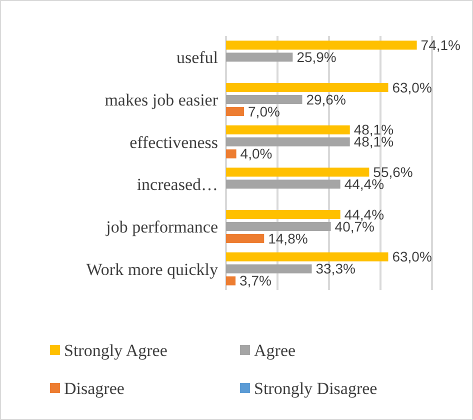 Image resolution: width=473 pixels, height=420 pixels. Describe the element at coordinates (116, 350) in the screenshot. I see `legend-label: Strongly Agree` at that location.